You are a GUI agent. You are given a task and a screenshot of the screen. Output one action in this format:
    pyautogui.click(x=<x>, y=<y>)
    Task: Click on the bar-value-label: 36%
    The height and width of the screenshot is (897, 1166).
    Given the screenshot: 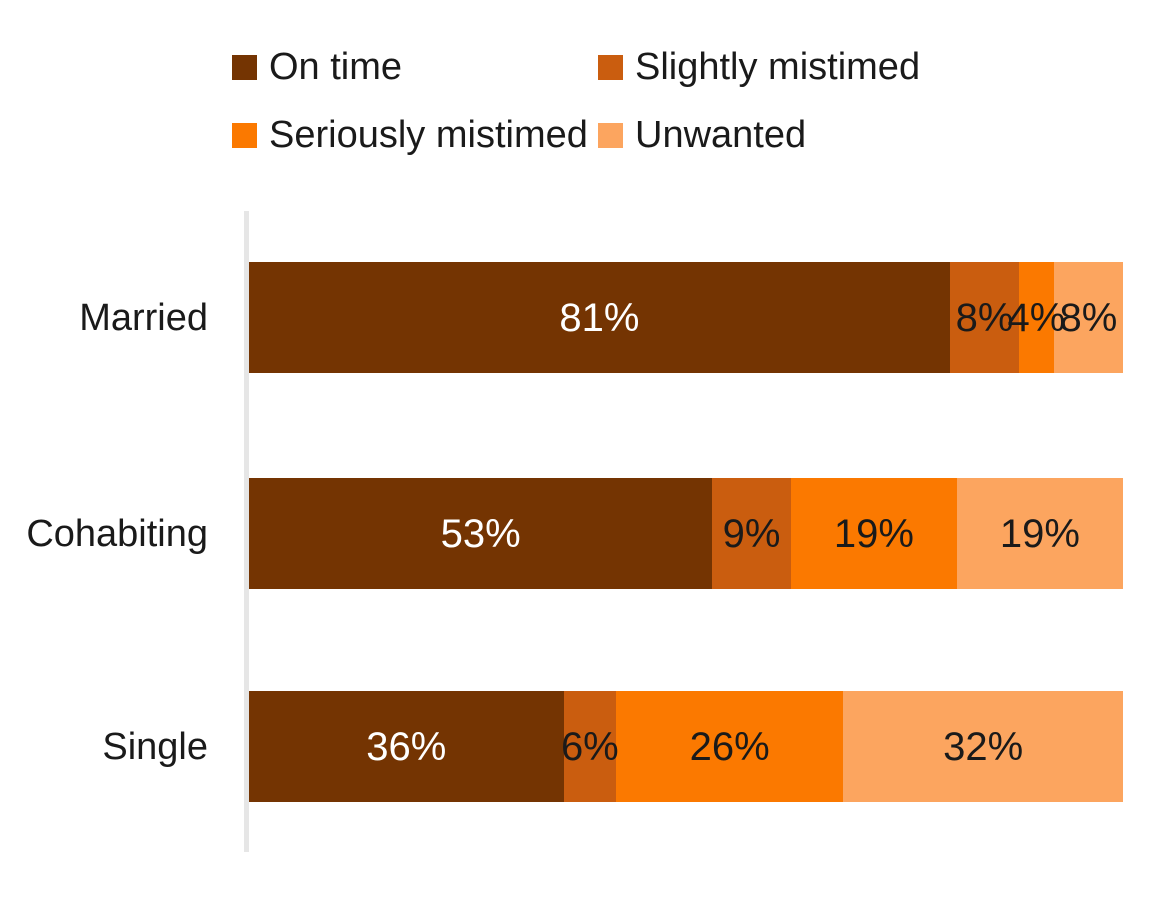 What is the action you would take?
    pyautogui.click(x=406, y=746)
    